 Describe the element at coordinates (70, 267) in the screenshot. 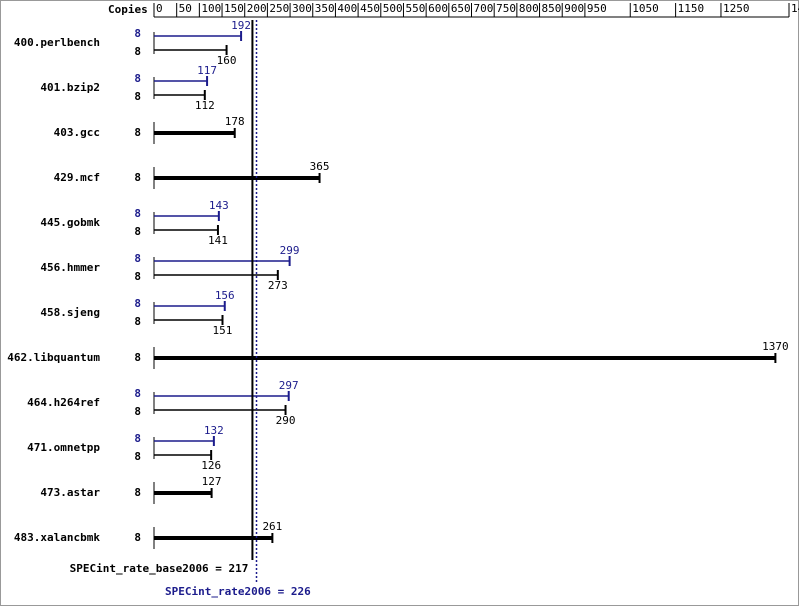

I see `category-label: 456.hmmer` at that location.